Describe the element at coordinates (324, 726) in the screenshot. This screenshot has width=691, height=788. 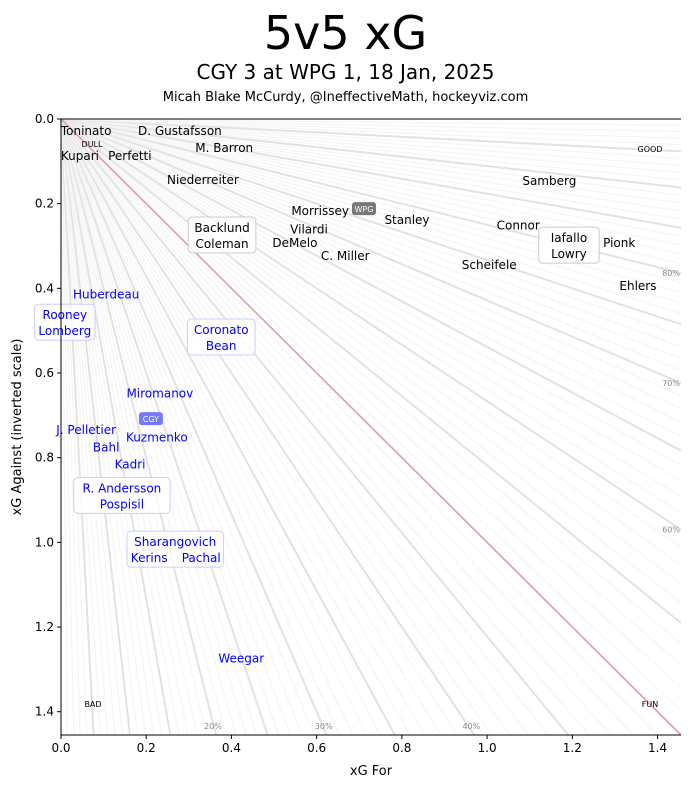
I see `percent-label: 30%` at that location.